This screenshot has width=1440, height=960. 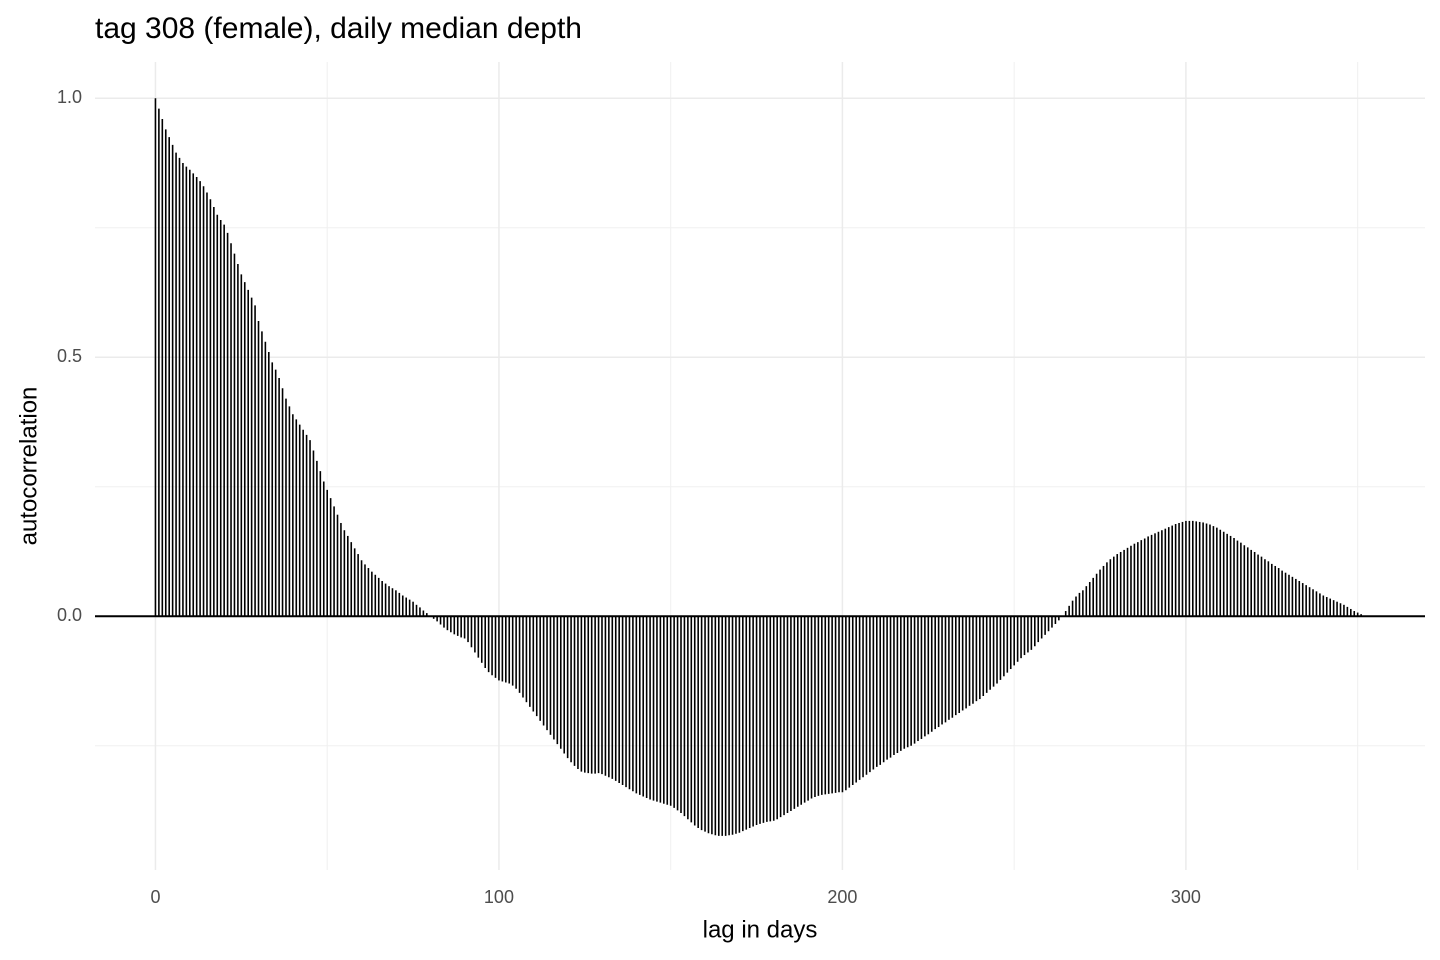 What do you see at coordinates (69, 97) in the screenshot?
I see `y-tick-label: 1.0` at bounding box center [69, 97].